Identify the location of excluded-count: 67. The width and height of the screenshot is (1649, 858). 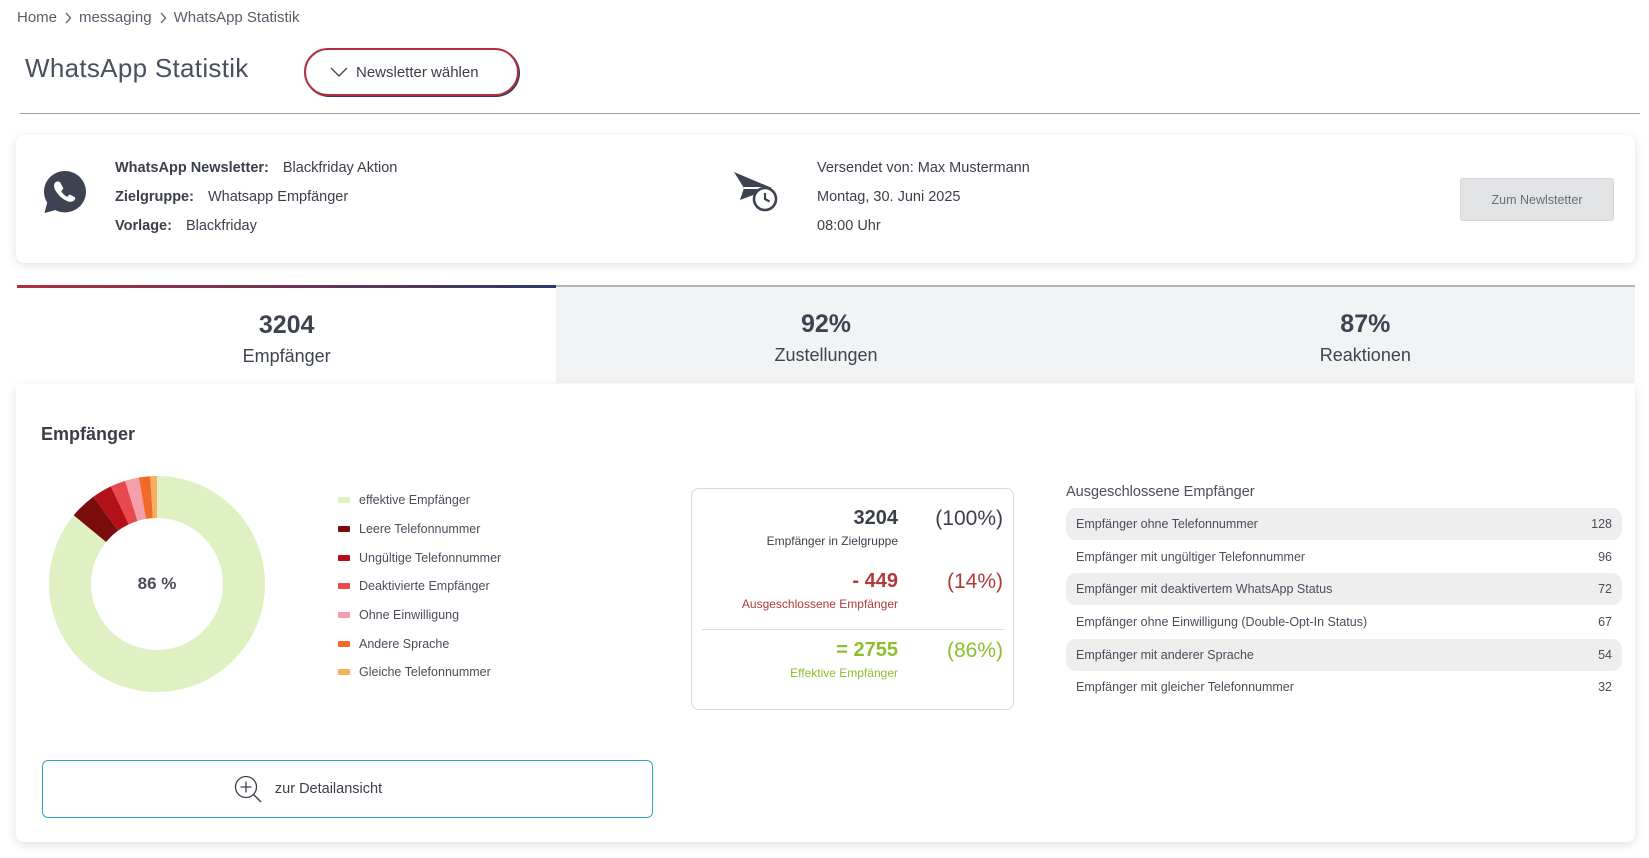
(1605, 622).